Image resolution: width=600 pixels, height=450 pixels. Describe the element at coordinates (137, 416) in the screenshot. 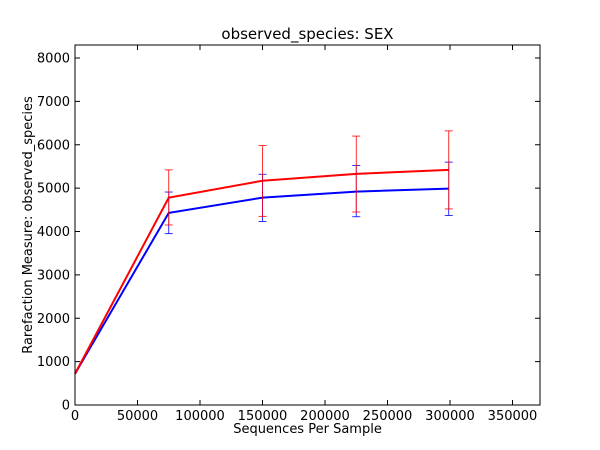

I see `x-tick-label: 50000` at that location.